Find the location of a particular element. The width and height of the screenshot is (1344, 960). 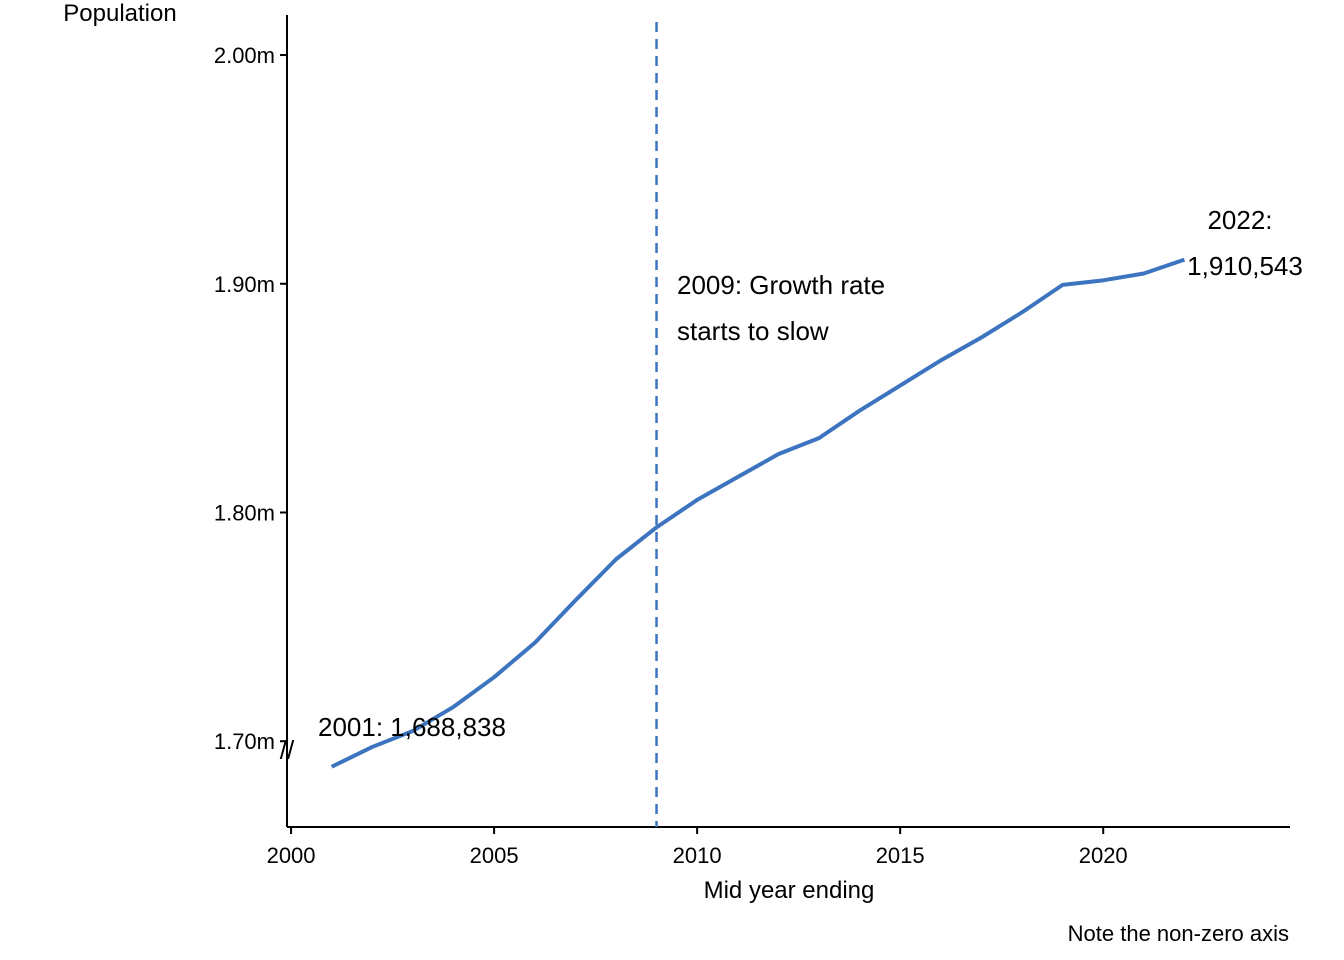

y-axis-title: Population is located at coordinates (119, 13).